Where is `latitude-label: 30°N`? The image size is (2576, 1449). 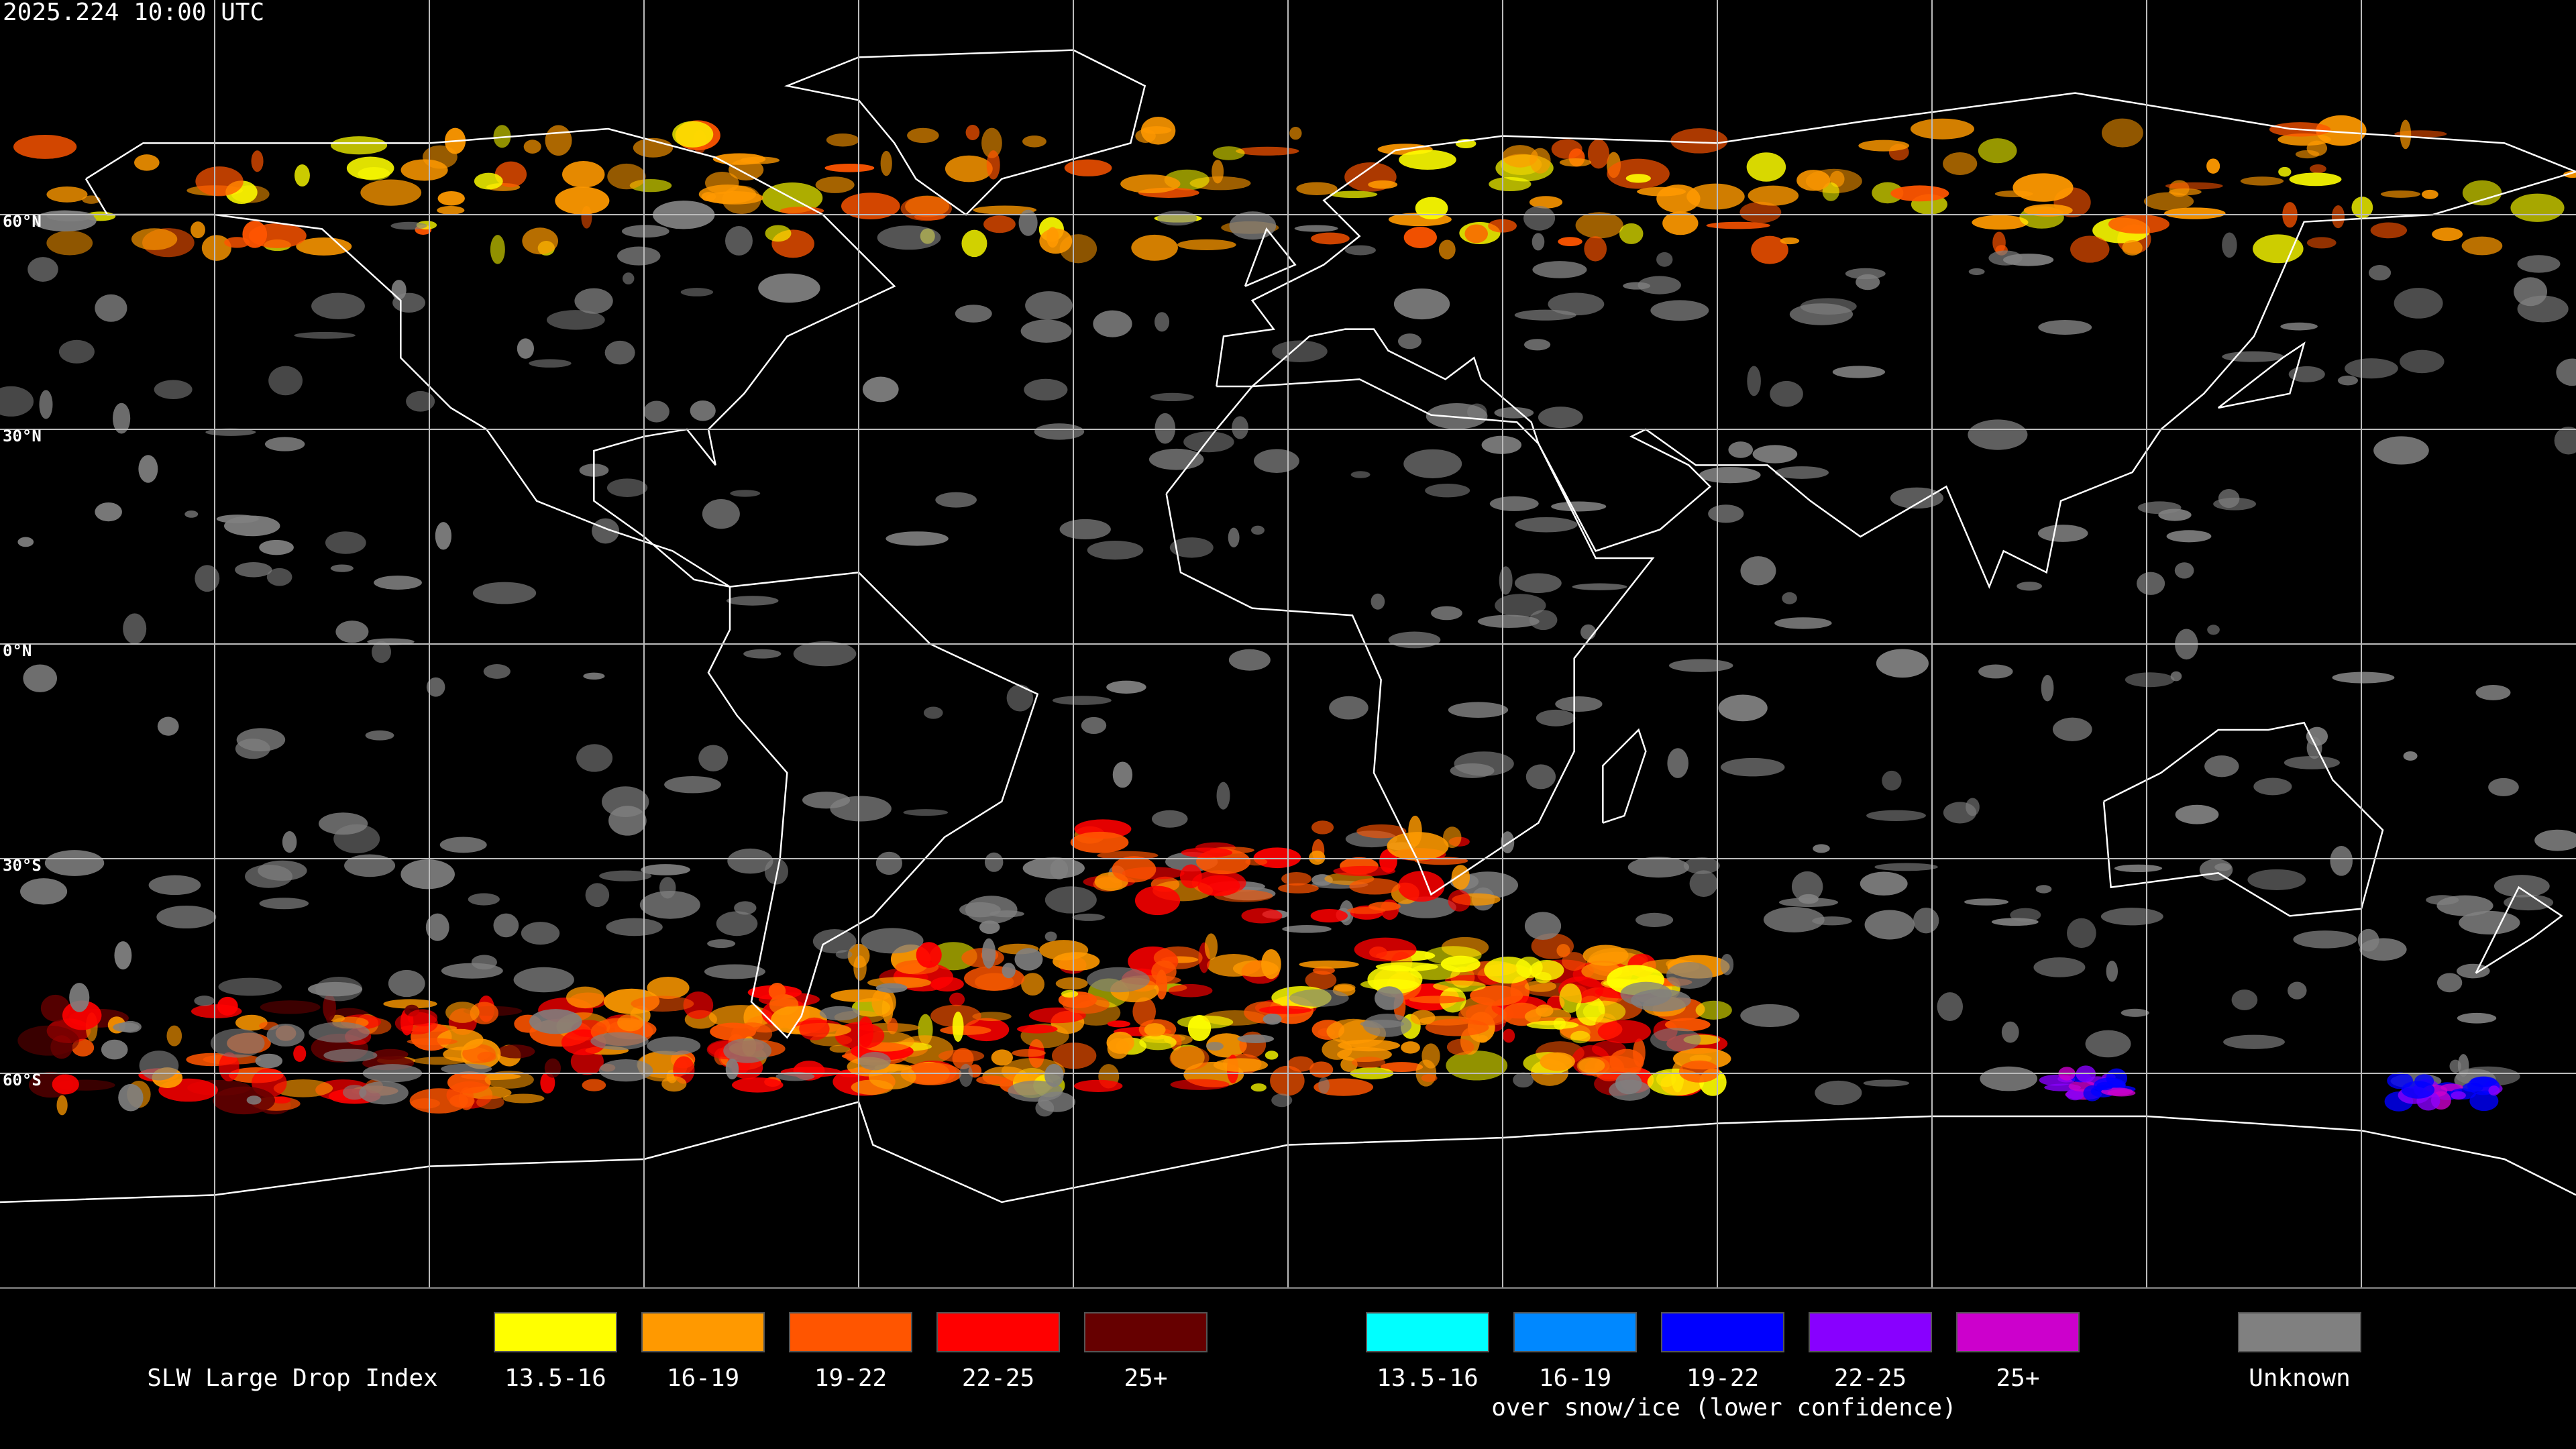 latitude-label: 30°N is located at coordinates (22, 436).